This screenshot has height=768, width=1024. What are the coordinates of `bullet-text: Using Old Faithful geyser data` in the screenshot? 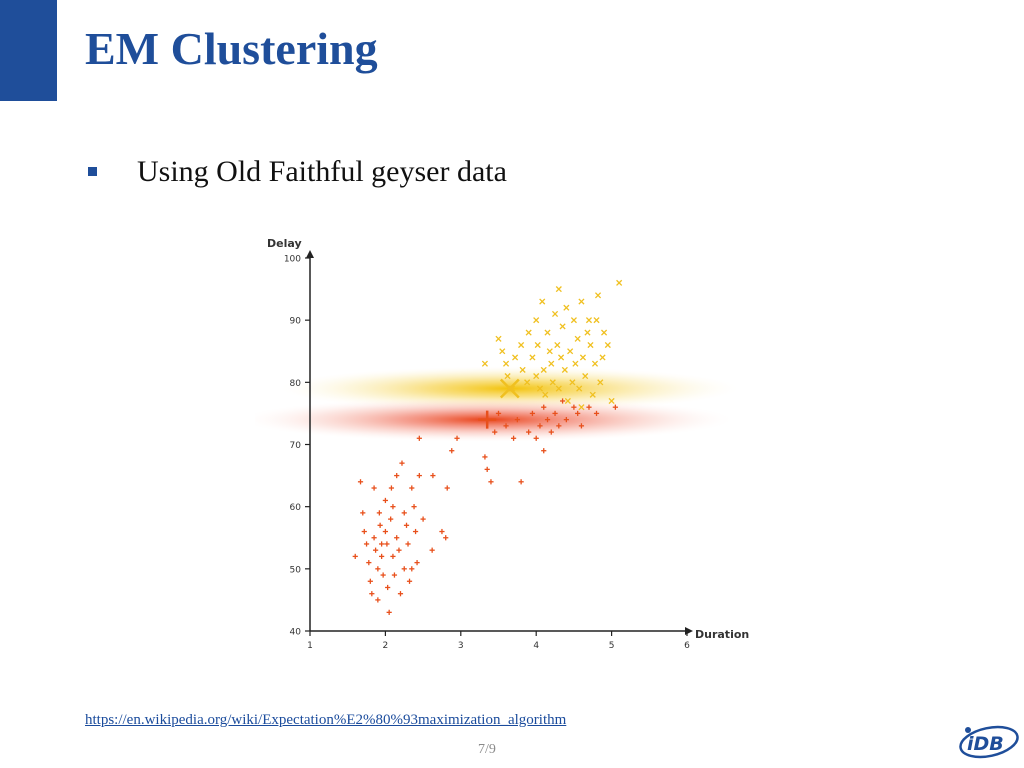 It's located at (322, 171).